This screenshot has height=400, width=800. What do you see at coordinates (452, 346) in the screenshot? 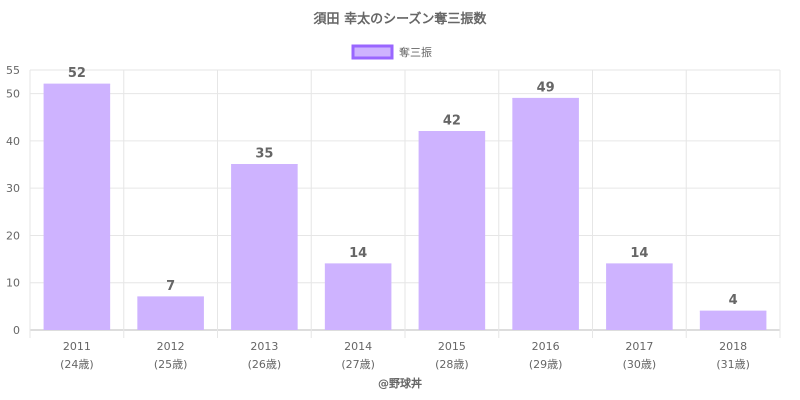
I see `x-tick-label: 2015` at bounding box center [452, 346].